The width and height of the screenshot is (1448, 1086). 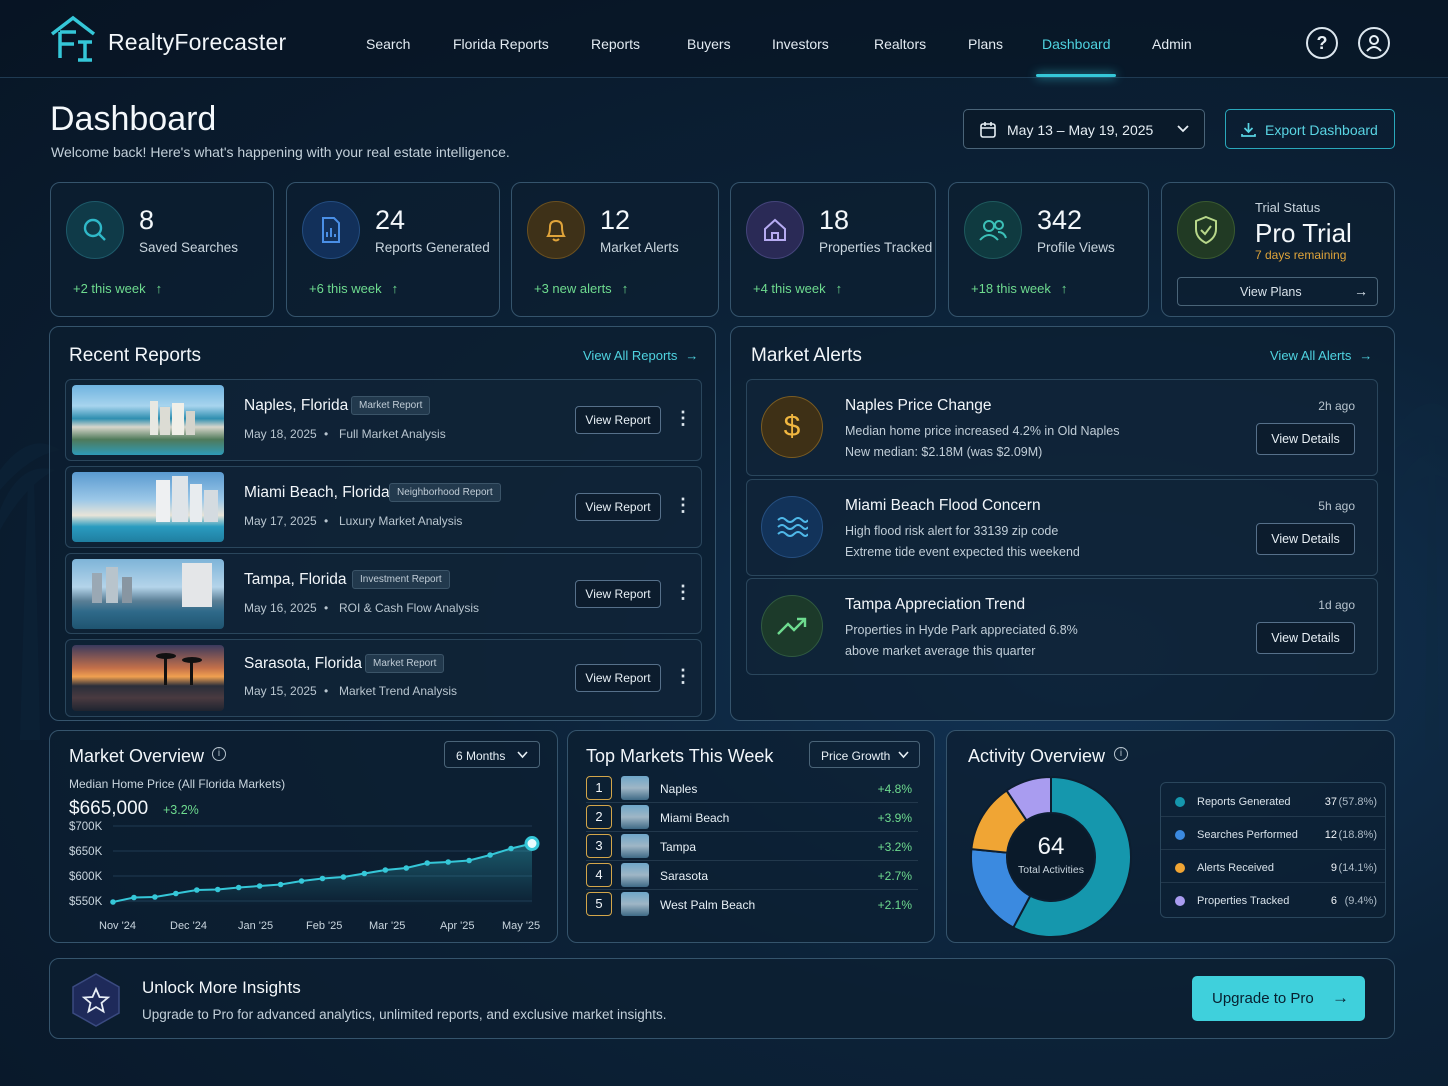 What do you see at coordinates (962, 552) in the screenshot?
I see `alert-line2: Extreme tide event expected this weekend` at bounding box center [962, 552].